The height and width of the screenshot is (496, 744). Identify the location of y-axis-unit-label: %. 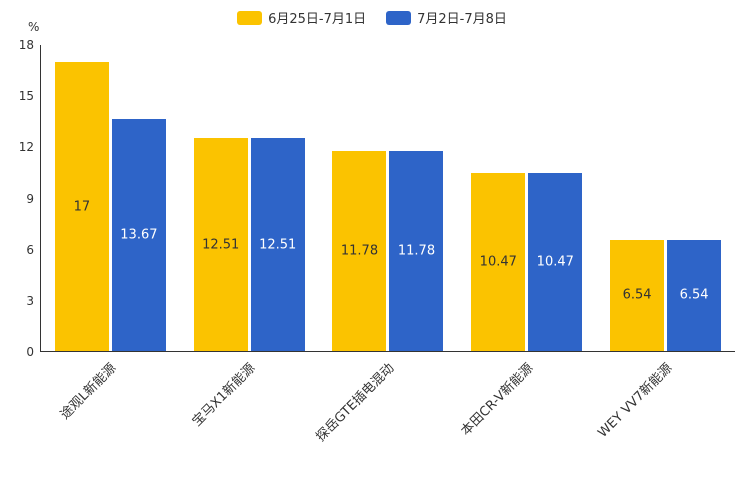
(34, 27).